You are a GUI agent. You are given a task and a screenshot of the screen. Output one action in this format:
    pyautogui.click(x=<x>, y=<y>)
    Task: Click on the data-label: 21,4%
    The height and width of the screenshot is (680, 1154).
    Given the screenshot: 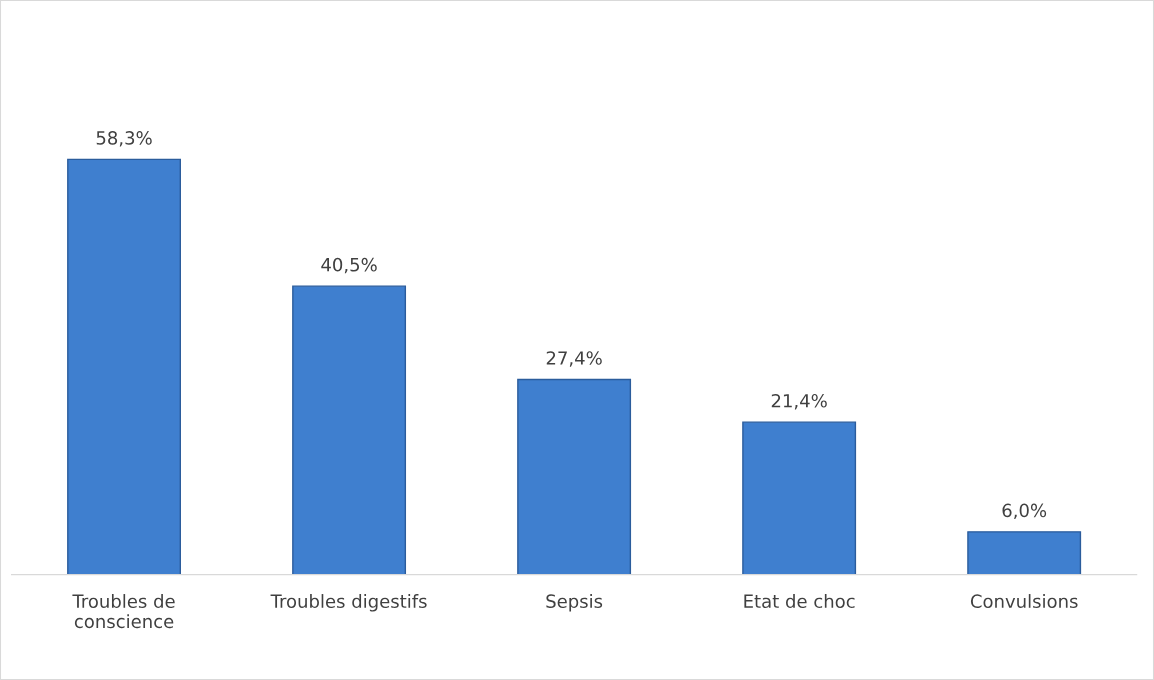 What is the action you would take?
    pyautogui.click(x=799, y=401)
    